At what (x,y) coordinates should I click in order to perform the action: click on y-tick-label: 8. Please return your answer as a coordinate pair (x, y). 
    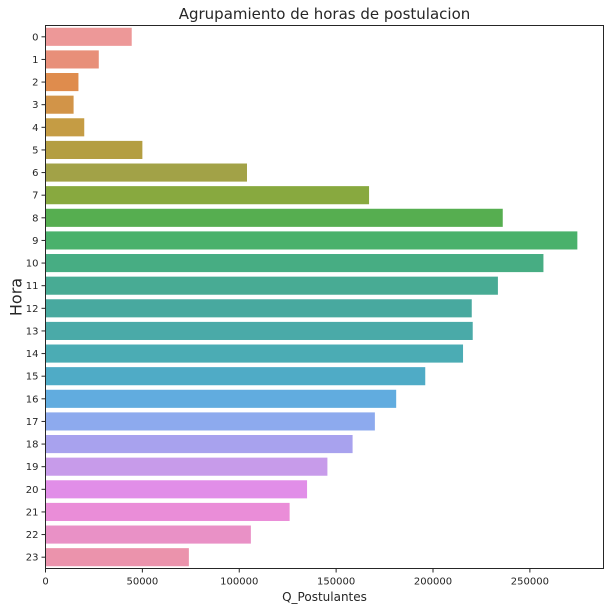
    Looking at the image, I should click on (35, 218).